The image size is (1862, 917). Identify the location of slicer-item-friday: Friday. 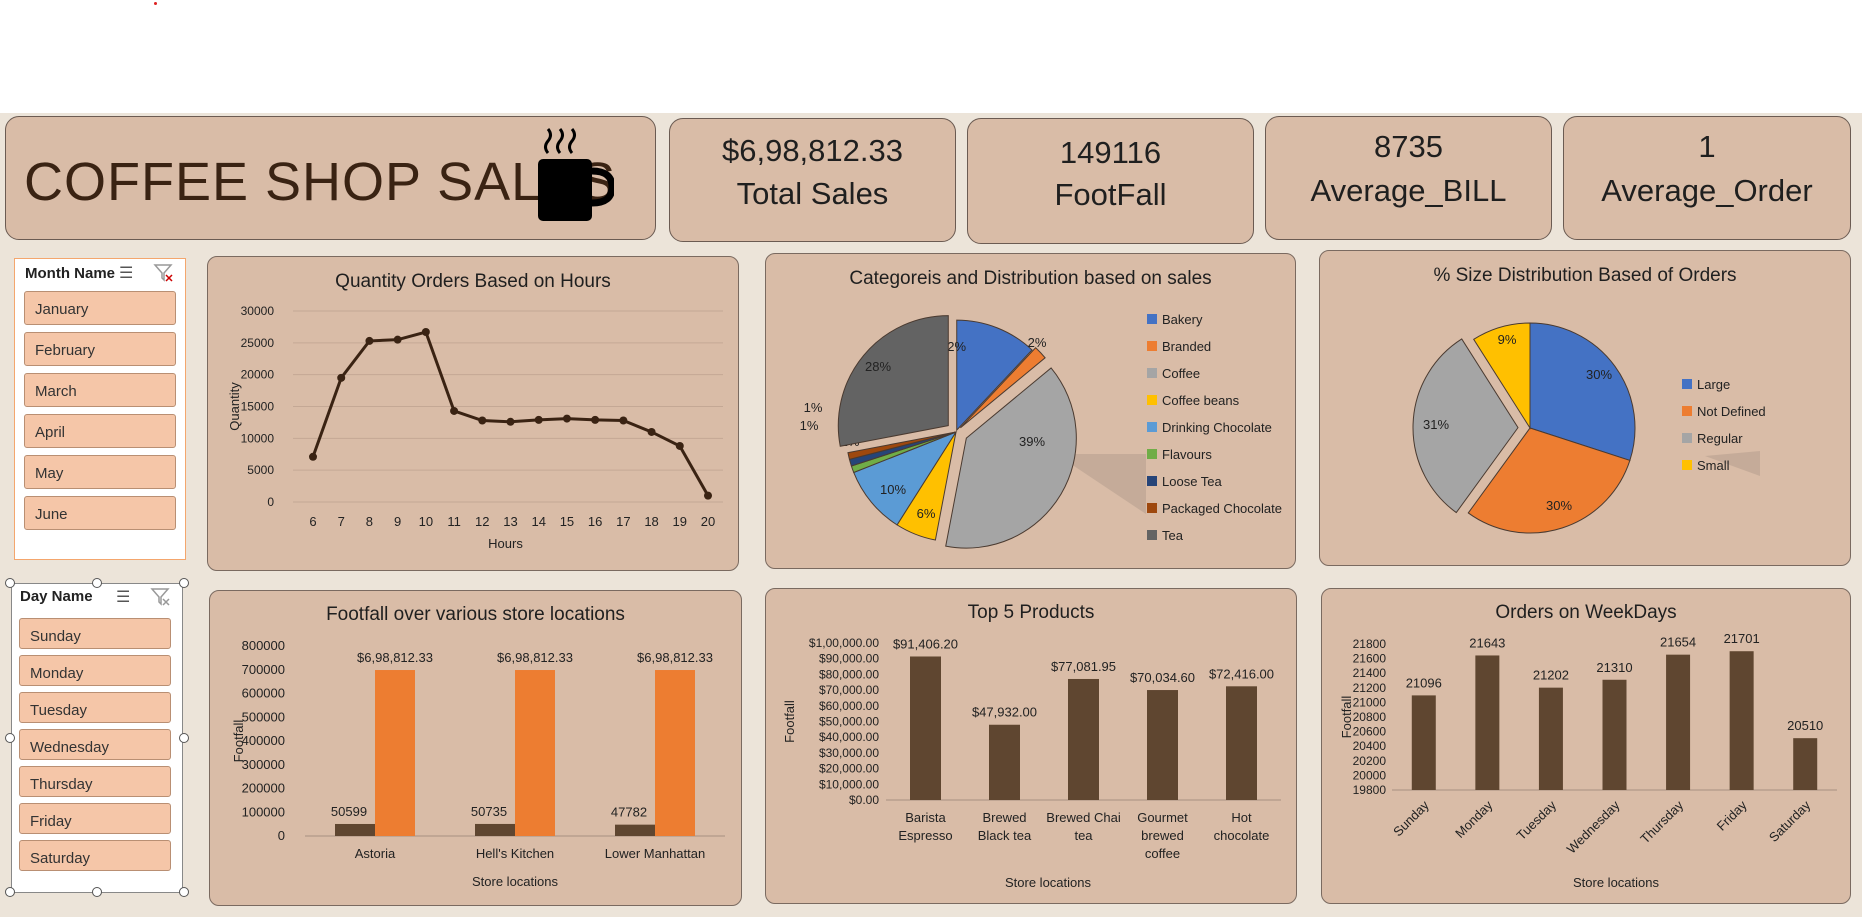
(95, 818).